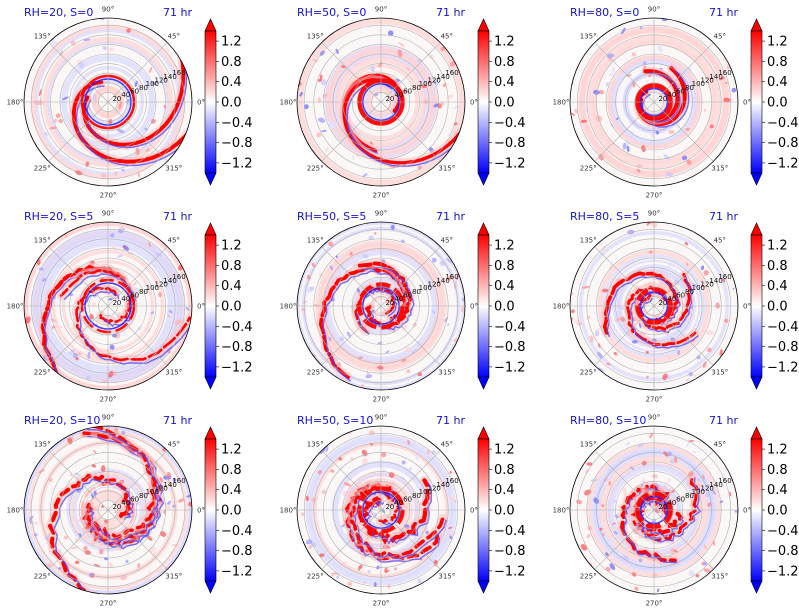 The height and width of the screenshot is (612, 799). I want to click on colorbar-tick-label: 0.8, so click(504, 266).